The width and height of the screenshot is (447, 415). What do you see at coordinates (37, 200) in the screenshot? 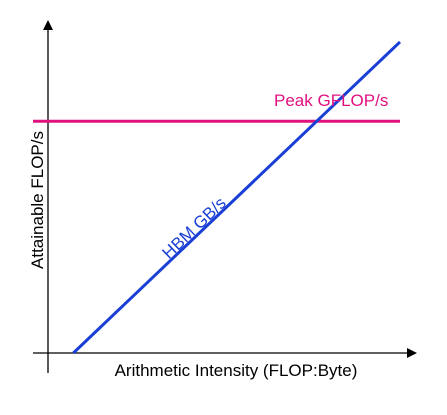
I see `y-axis-label: Attainable FLOP/s` at bounding box center [37, 200].